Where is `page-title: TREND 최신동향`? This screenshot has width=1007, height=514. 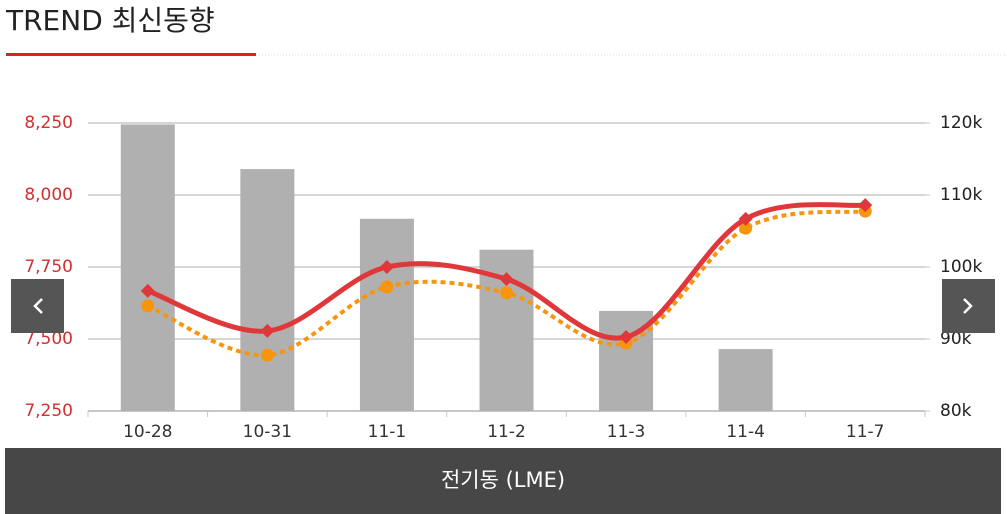
page-title: TREND 최신동향 is located at coordinates (110, 20).